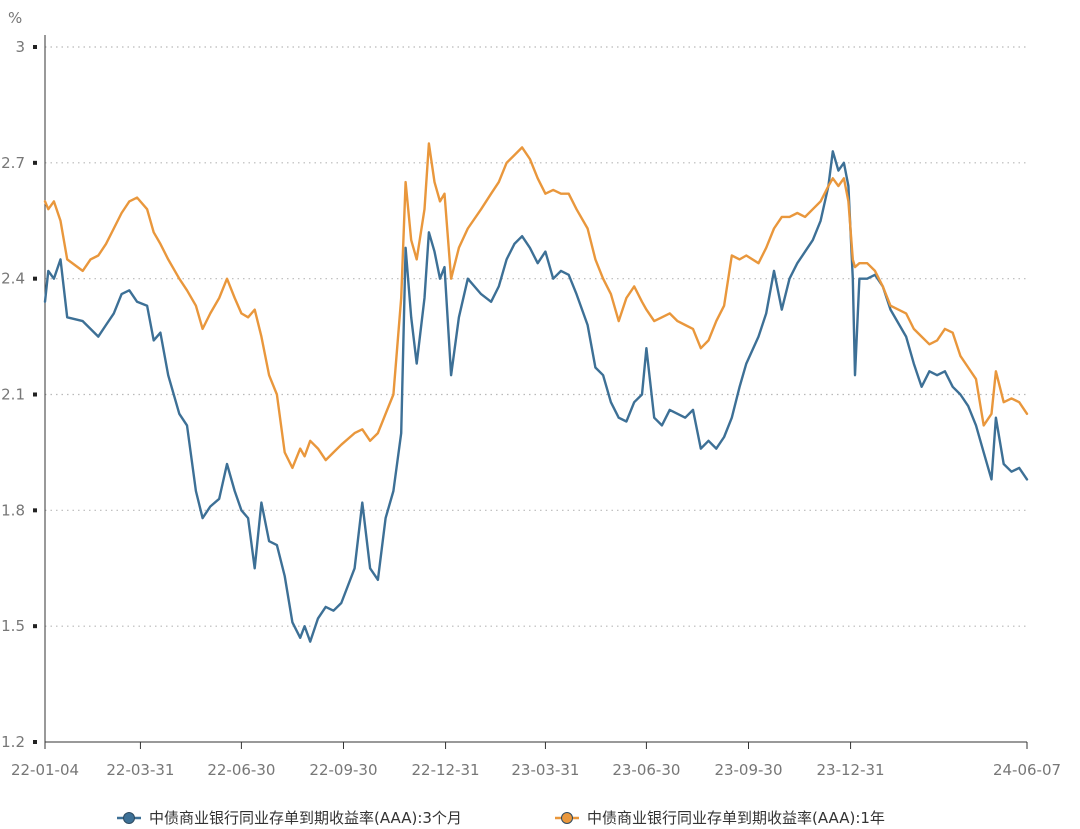 This screenshot has height=829, width=1080. Describe the element at coordinates (1027, 770) in the screenshot. I see `x-tick-label: 24-06-07` at that location.